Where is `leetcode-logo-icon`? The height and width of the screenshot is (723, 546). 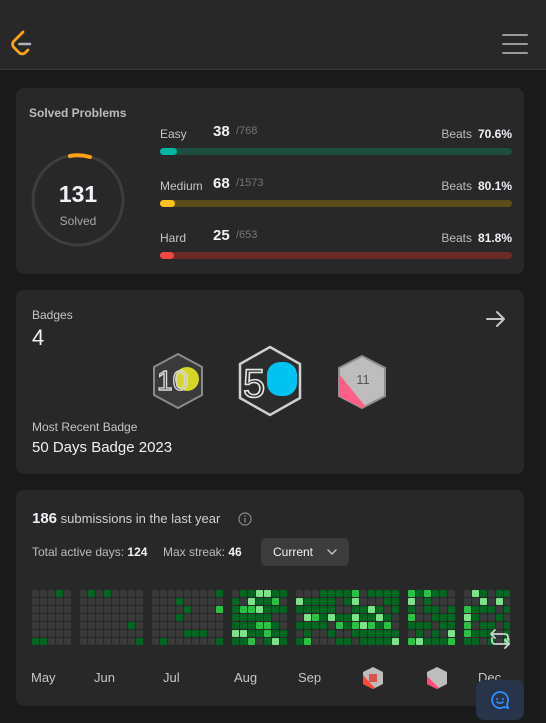 leetcode-logo-icon is located at coordinates (22, 44).